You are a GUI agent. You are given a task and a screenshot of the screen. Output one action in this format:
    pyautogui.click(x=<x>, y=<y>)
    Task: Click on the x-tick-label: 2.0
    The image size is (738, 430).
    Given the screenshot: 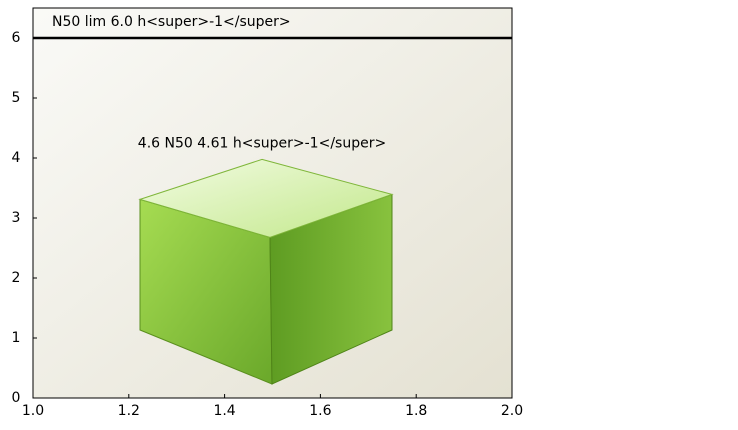 What is the action you would take?
    pyautogui.click(x=512, y=411)
    